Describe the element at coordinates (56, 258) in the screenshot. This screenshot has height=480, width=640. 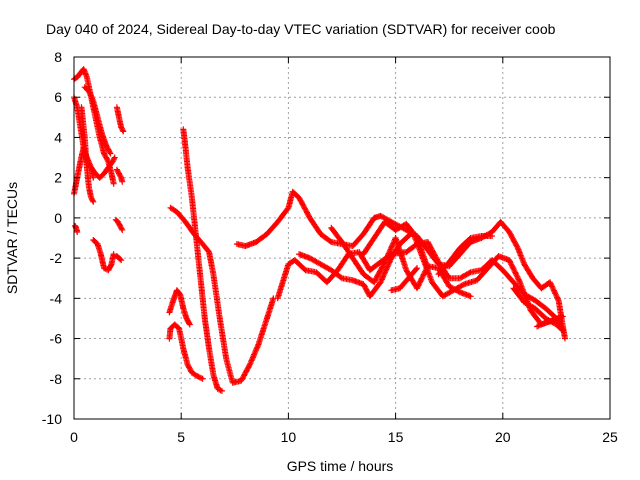
I see `y-tick-label: -2` at that location.